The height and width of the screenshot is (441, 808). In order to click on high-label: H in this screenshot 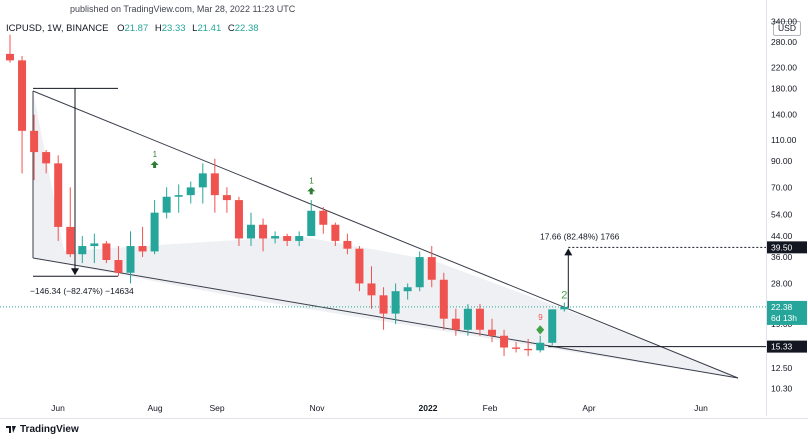, I will do `click(158, 28)`.